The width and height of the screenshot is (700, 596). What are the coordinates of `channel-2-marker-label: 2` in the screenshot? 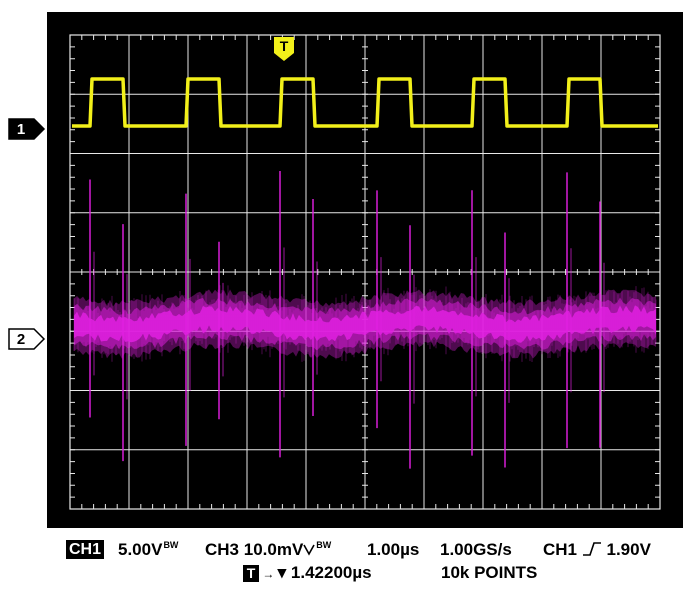 It's located at (21, 339).